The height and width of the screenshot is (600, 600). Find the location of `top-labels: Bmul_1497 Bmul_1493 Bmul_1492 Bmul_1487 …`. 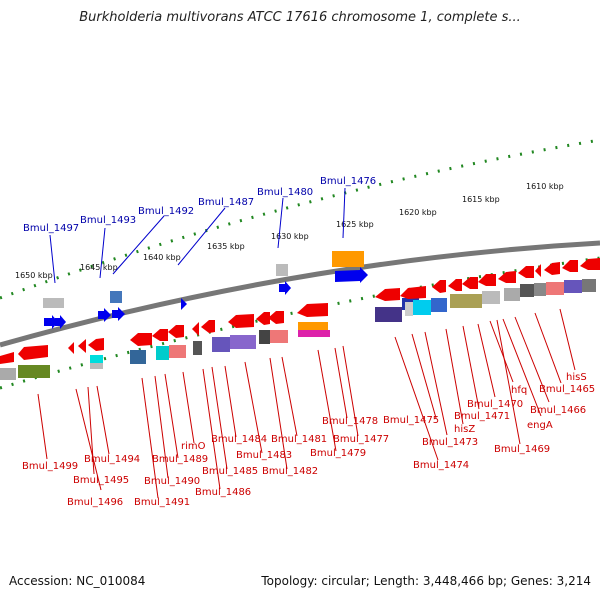

top-labels: Bmul_1497 Bmul_1493 Bmul_1492 Bmul_1487 … is located at coordinates (199, 205).